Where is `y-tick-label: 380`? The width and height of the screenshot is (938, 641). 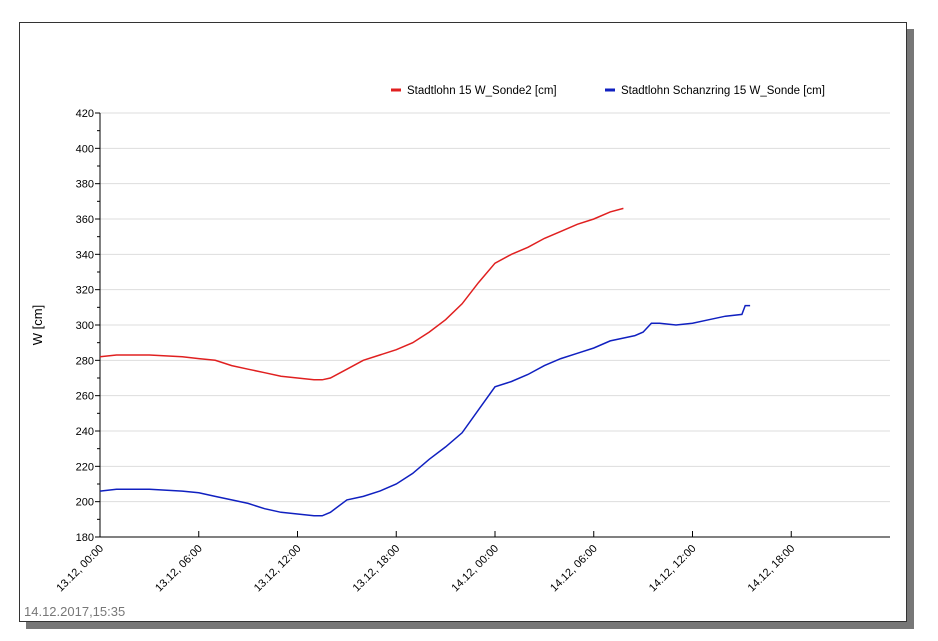
y-tick-label: 380 is located at coordinates (85, 185).